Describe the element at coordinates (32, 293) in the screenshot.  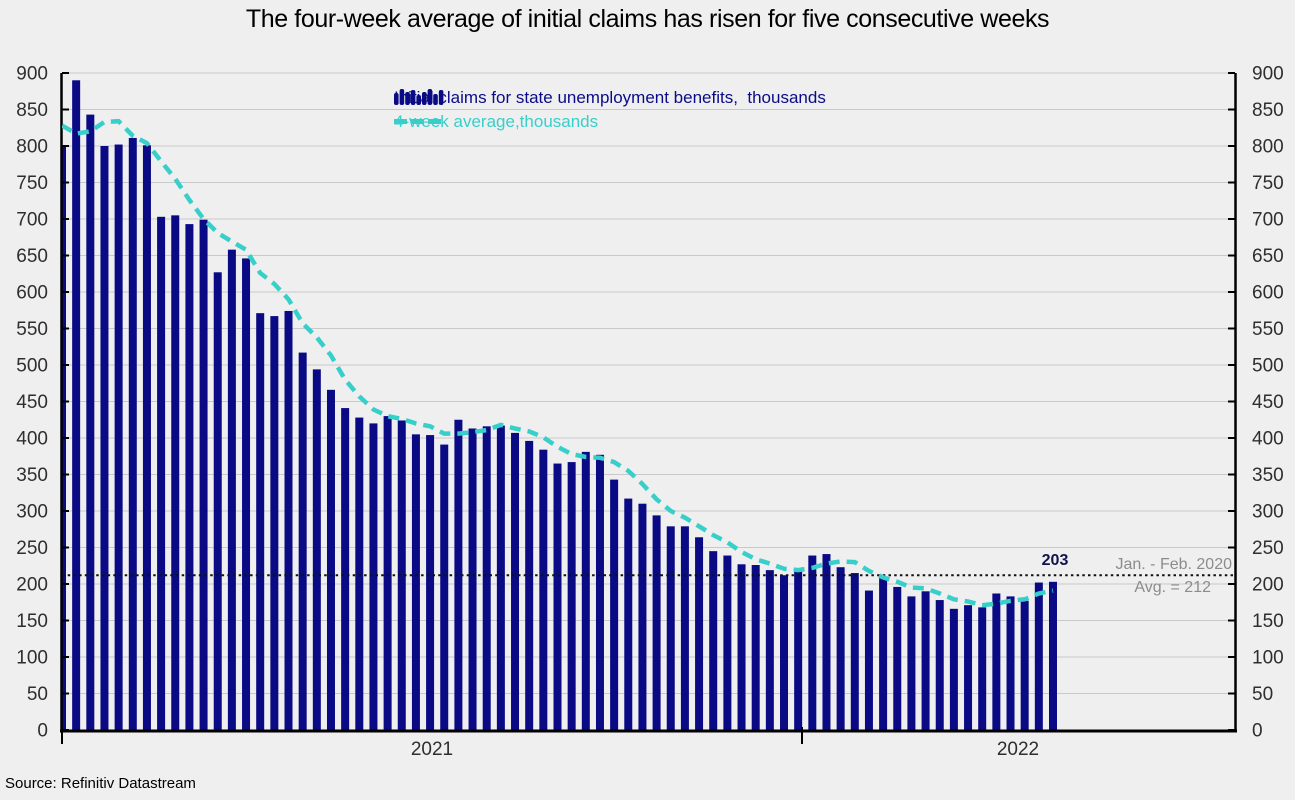
I see `y-tick-label-left: 600` at that location.